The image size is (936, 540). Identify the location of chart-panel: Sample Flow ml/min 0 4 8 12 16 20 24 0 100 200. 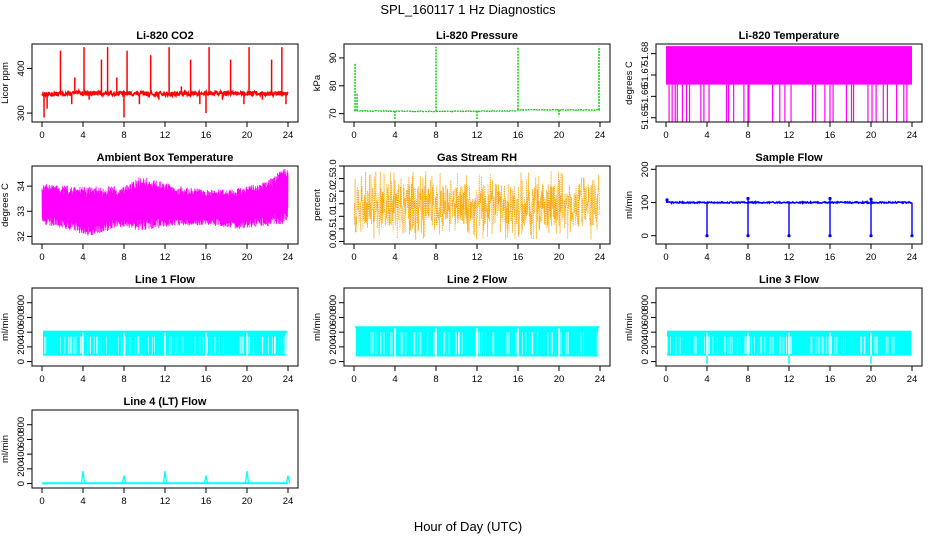
(773, 207).